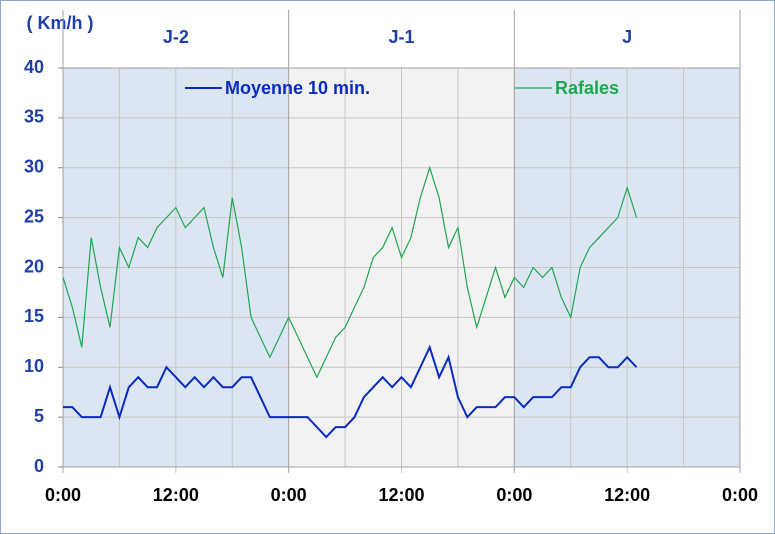 The height and width of the screenshot is (534, 775). What do you see at coordinates (39, 416) in the screenshot?
I see `y-tick-label: 5` at bounding box center [39, 416].